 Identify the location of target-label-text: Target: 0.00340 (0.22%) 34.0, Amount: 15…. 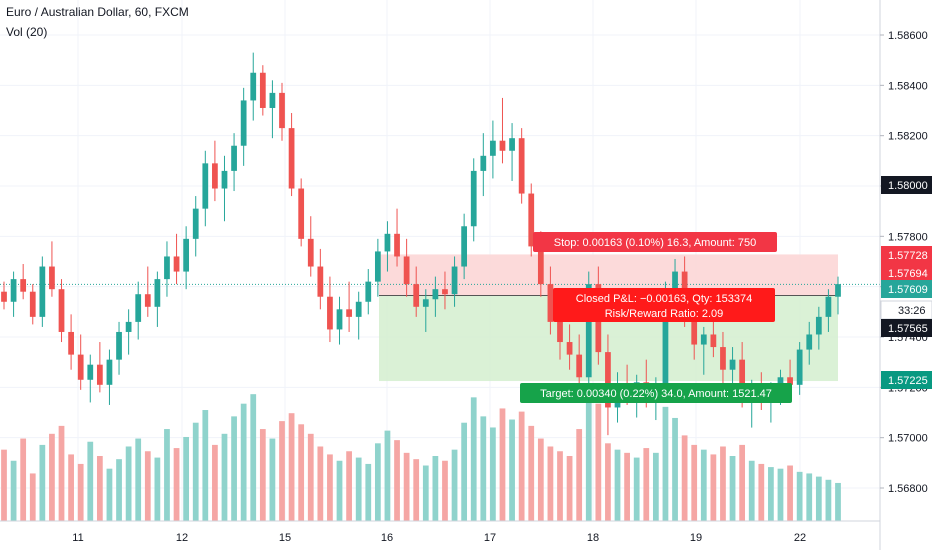
(656, 394).